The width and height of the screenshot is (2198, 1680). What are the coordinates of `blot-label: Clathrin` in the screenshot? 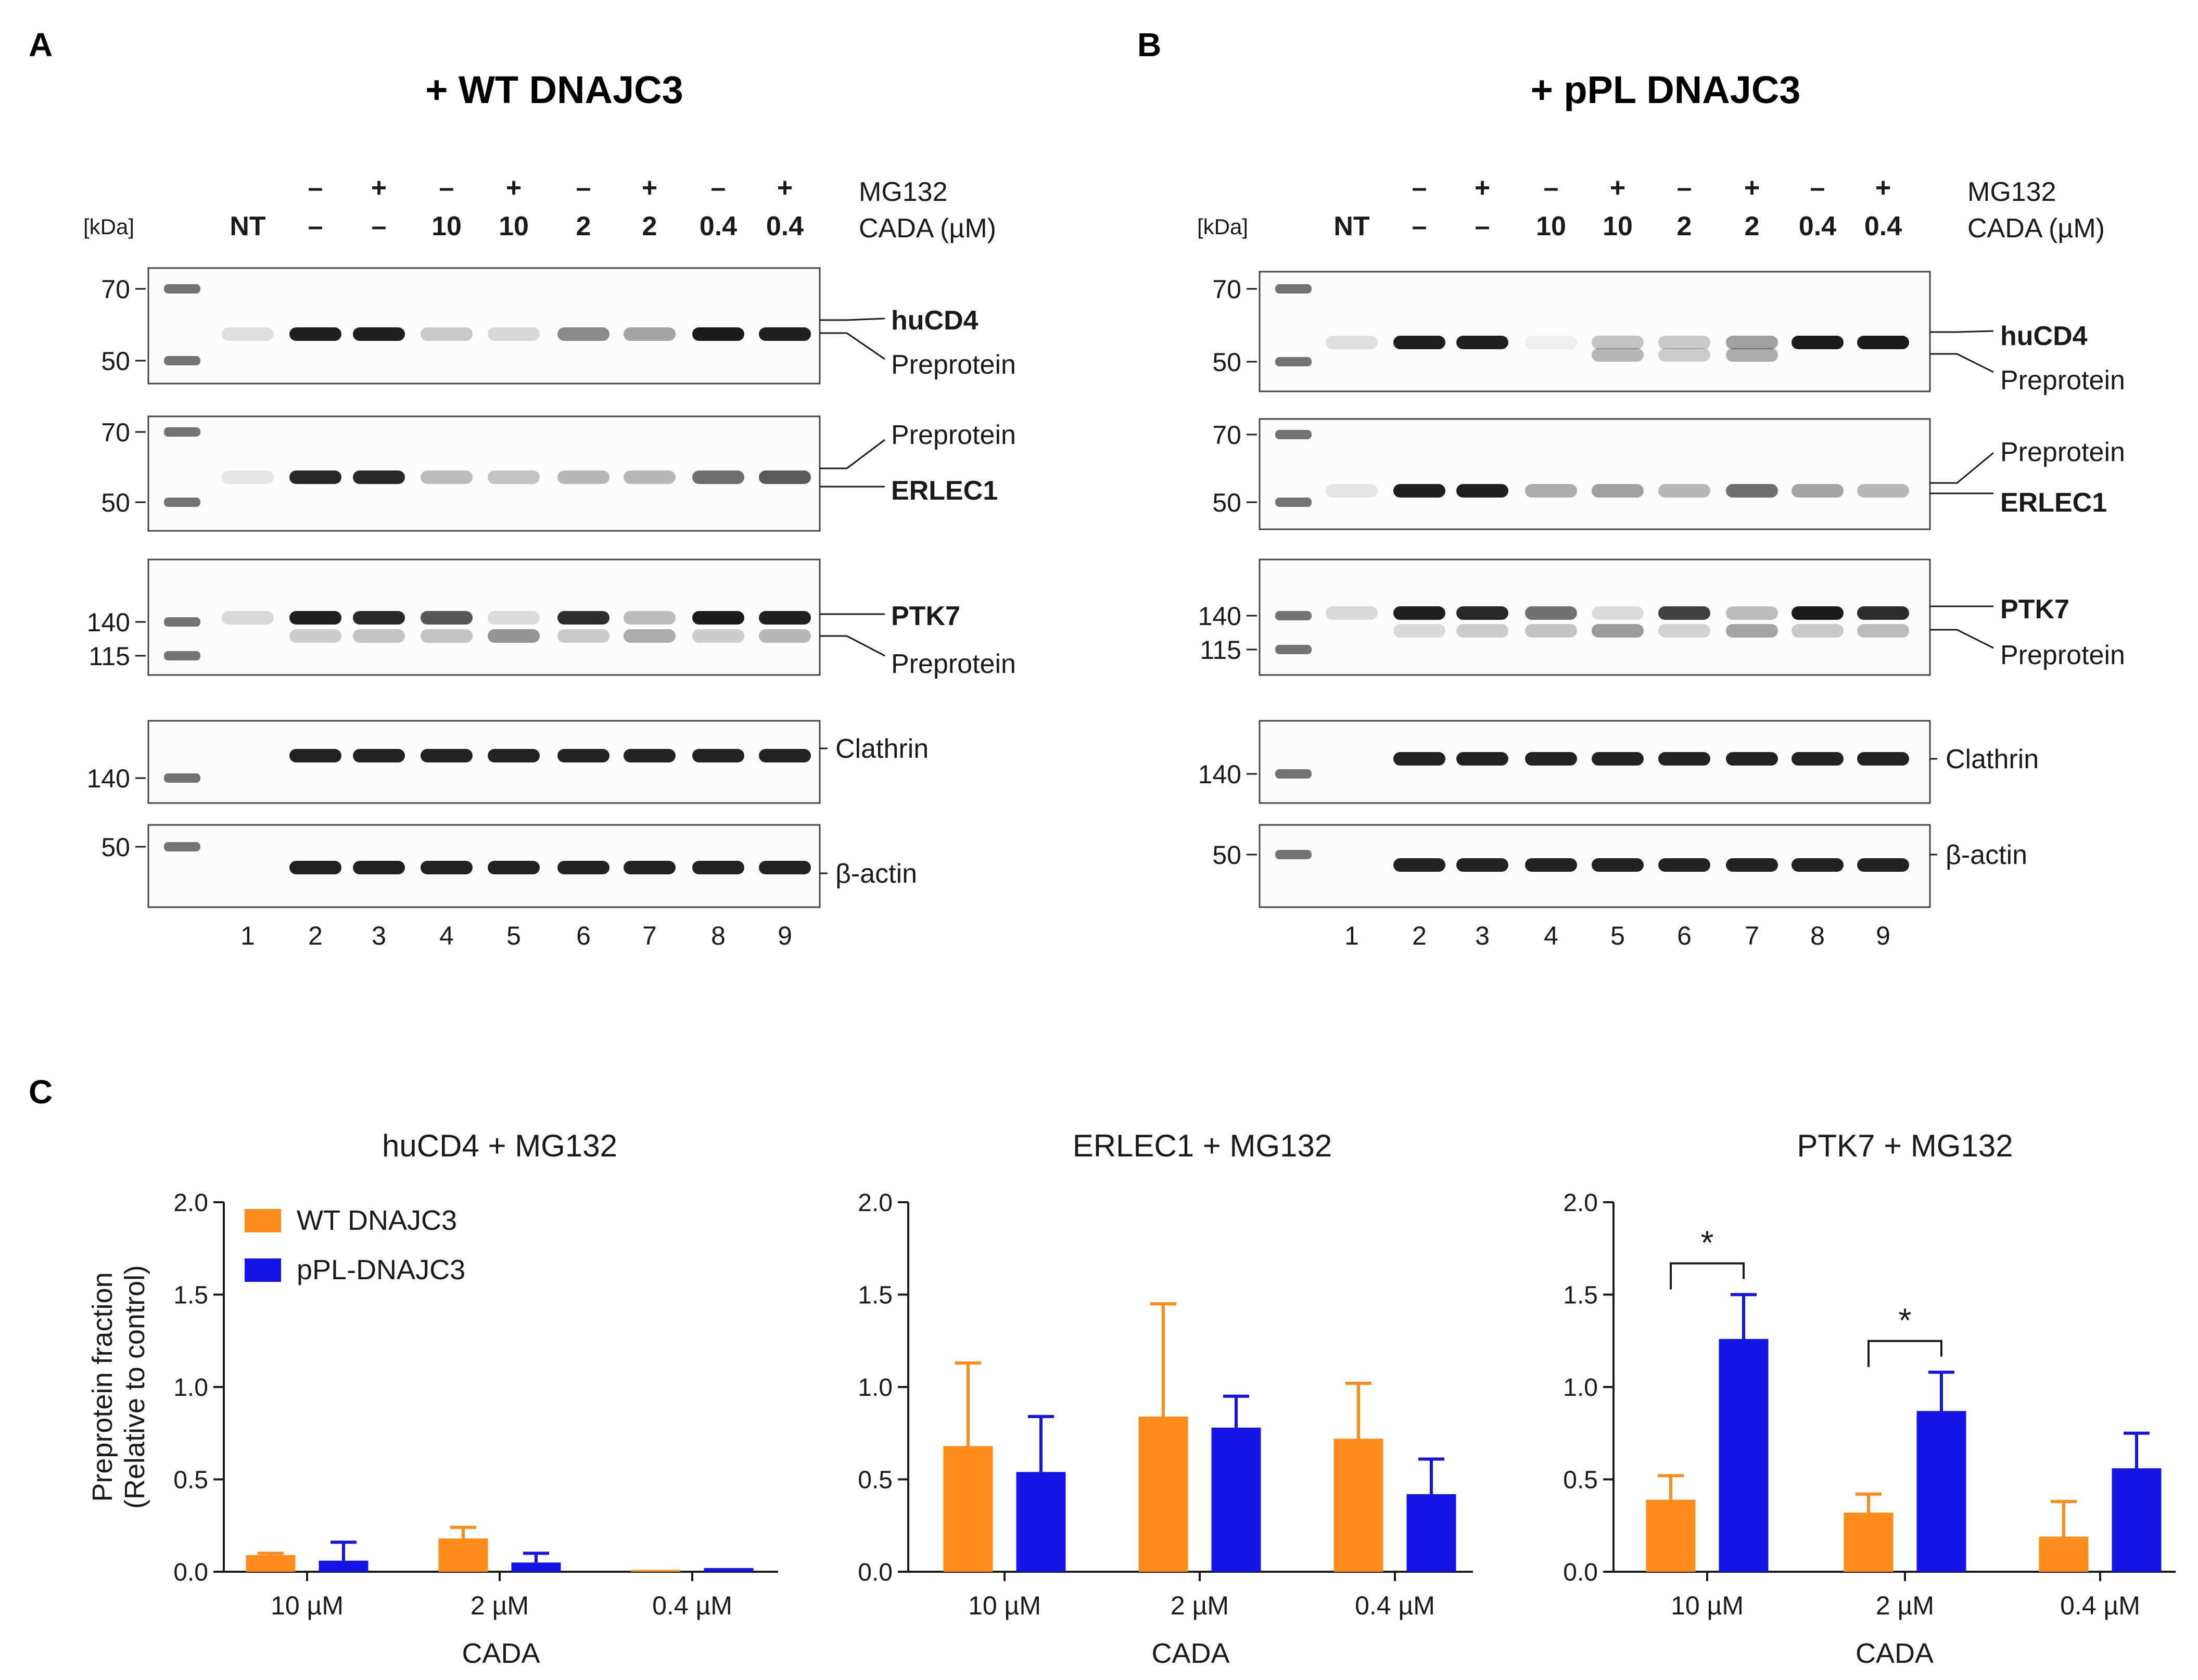 It's located at (1992, 759).